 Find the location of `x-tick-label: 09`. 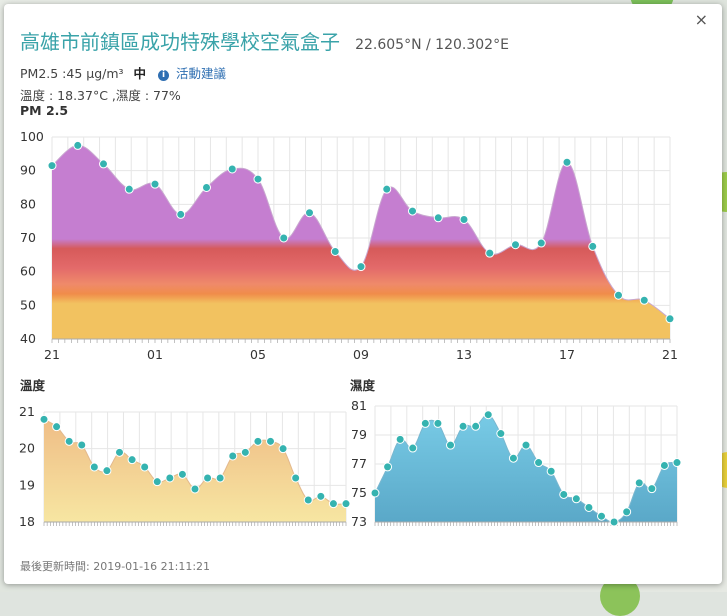

x-tick-label: 09 is located at coordinates (361, 354).